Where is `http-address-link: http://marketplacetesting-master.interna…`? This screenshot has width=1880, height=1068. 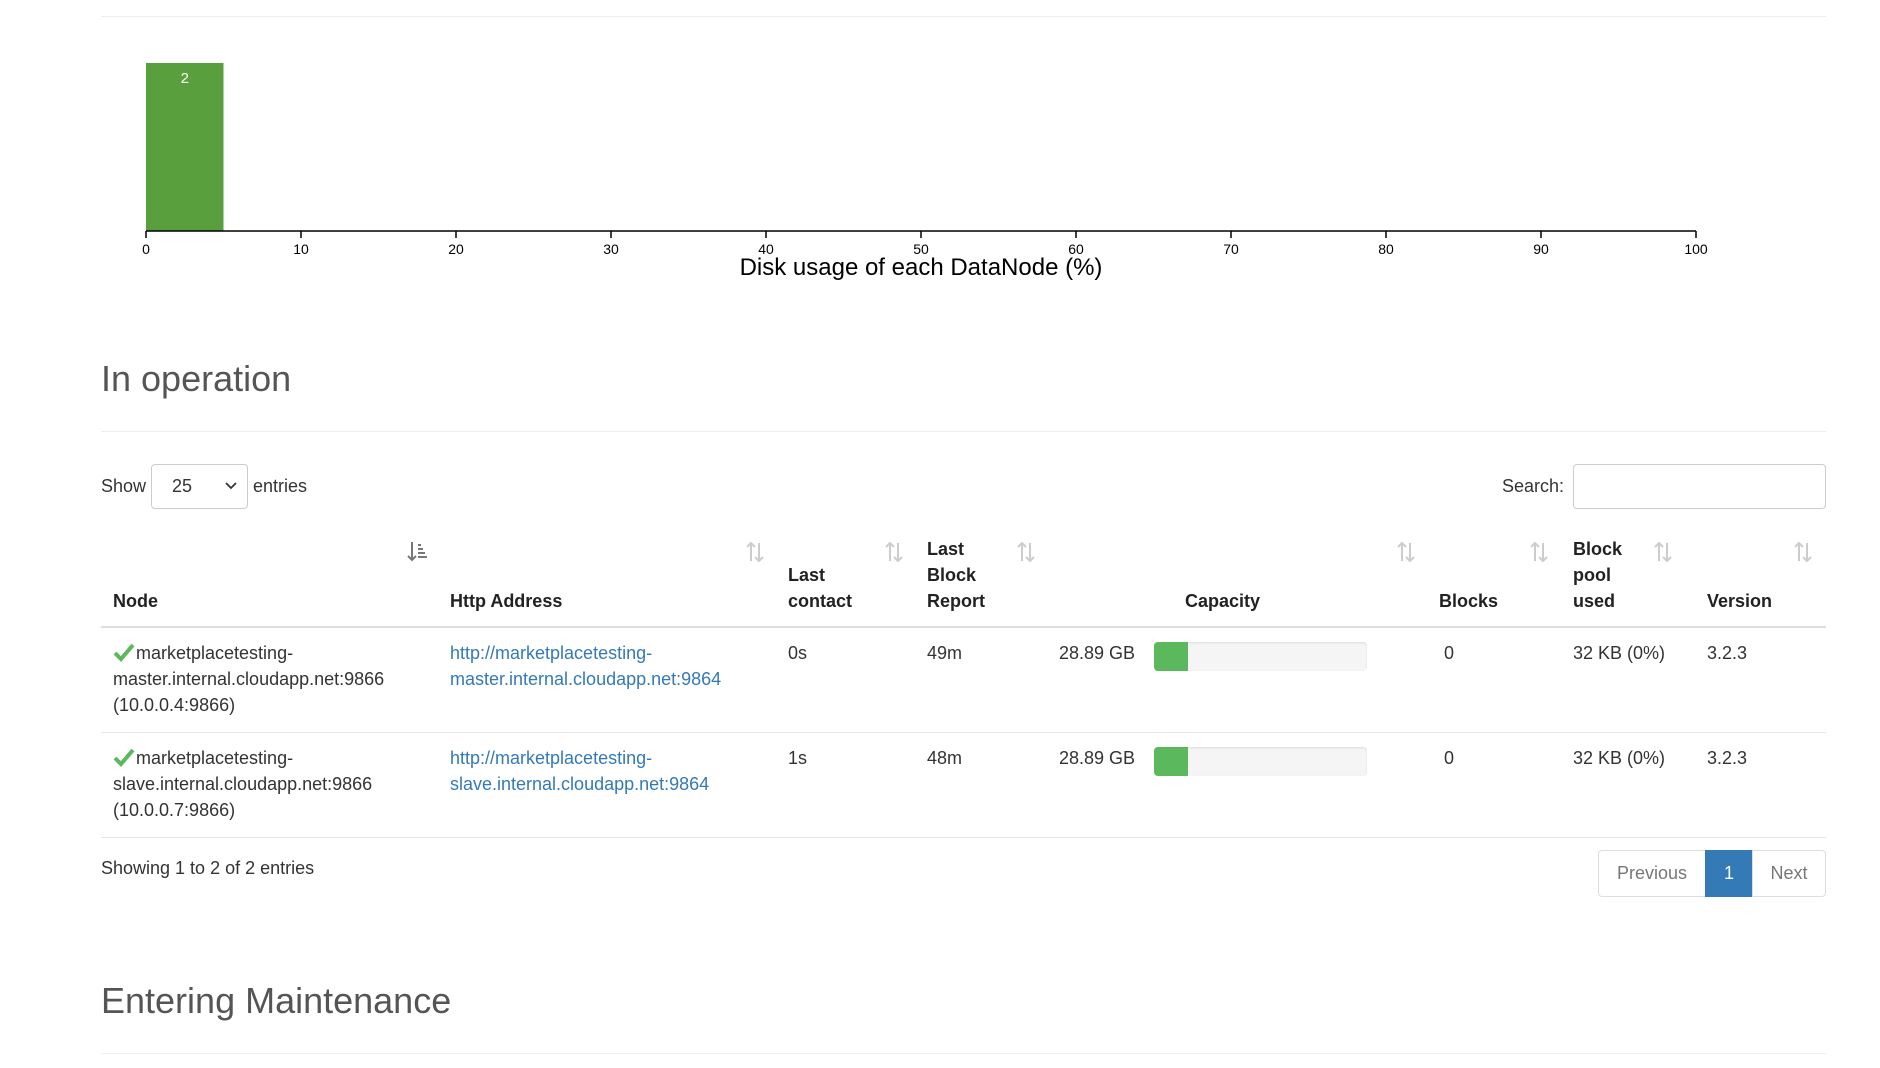 http-address-link: http://marketplacetesting-master.interna… is located at coordinates (586, 666).